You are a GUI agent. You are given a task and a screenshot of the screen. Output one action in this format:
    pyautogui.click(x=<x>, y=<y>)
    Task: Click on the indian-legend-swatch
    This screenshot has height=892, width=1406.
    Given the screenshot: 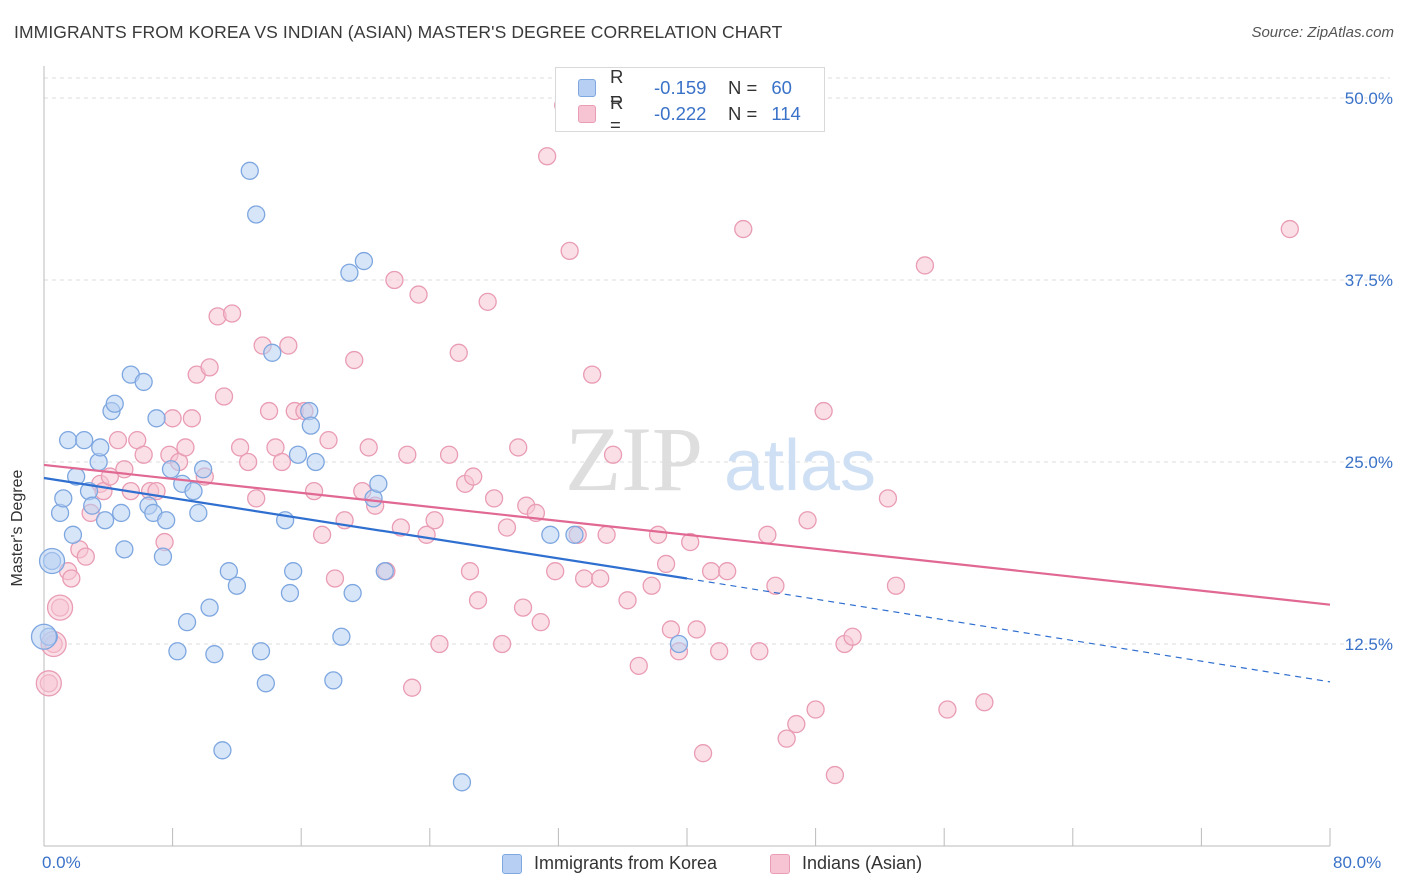 What is the action you would take?
    pyautogui.click(x=780, y=863)
    